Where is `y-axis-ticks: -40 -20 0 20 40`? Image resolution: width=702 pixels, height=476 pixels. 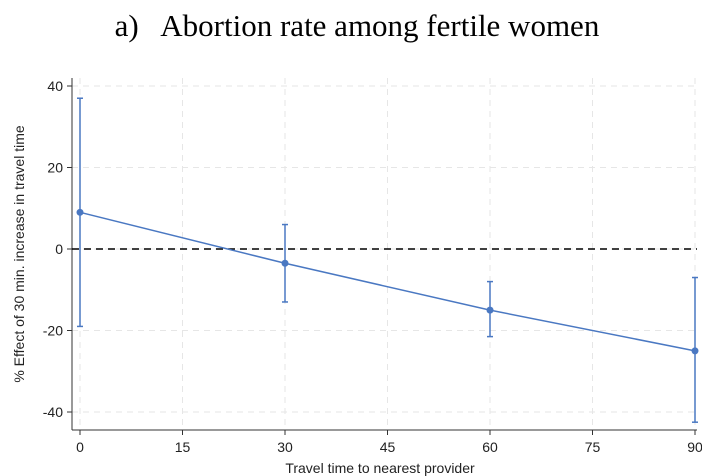 y-axis-ticks: -40 -20 0 20 40 is located at coordinates (57, 249).